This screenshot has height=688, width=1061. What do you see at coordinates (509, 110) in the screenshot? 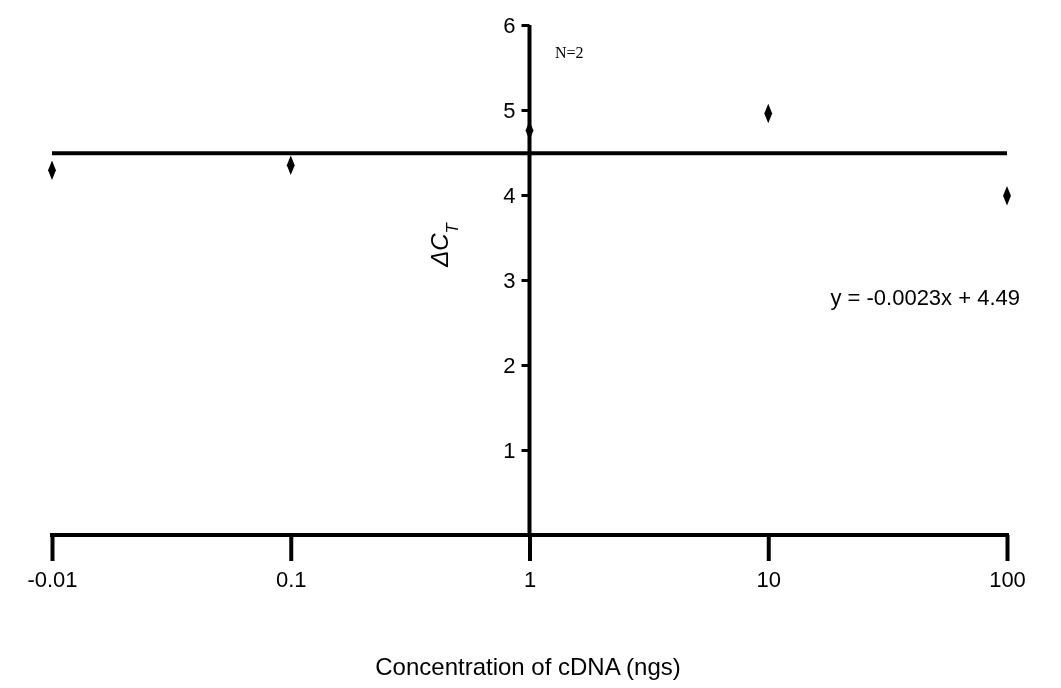
I see `y-tick-label: 5` at bounding box center [509, 110].